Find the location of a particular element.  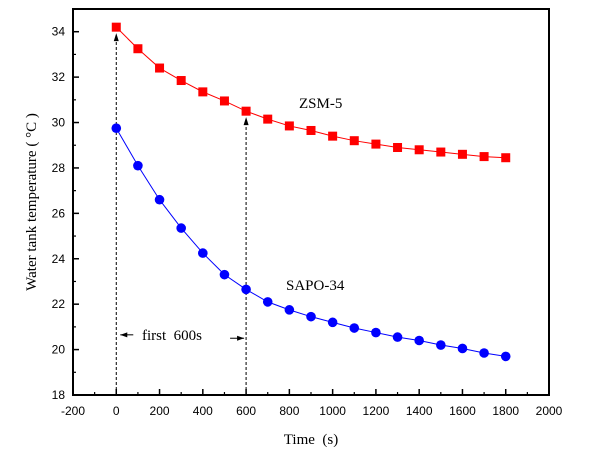

y-tick-label: 32 is located at coordinates (59, 77).